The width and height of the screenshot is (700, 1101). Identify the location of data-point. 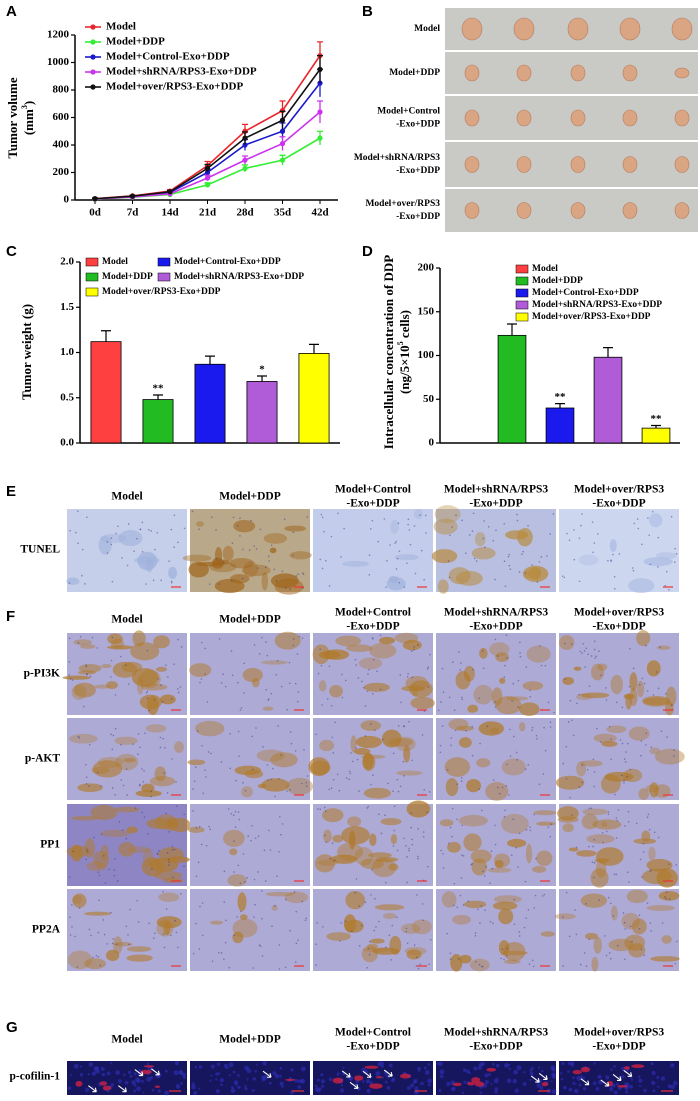
(320, 138).